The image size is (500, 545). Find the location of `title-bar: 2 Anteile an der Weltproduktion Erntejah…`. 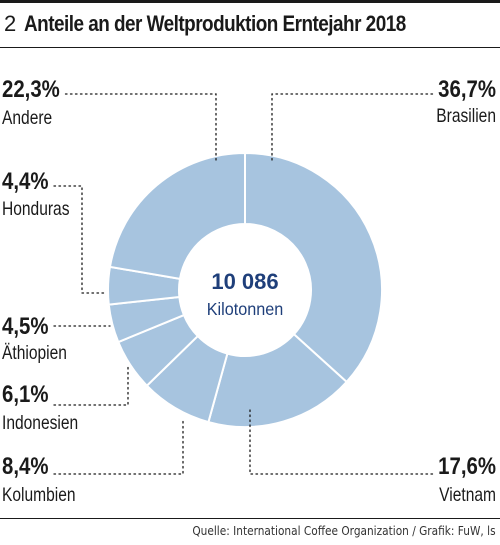

title-bar: 2 Anteile an der Weltproduktion Erntejah… is located at coordinates (250, 24).